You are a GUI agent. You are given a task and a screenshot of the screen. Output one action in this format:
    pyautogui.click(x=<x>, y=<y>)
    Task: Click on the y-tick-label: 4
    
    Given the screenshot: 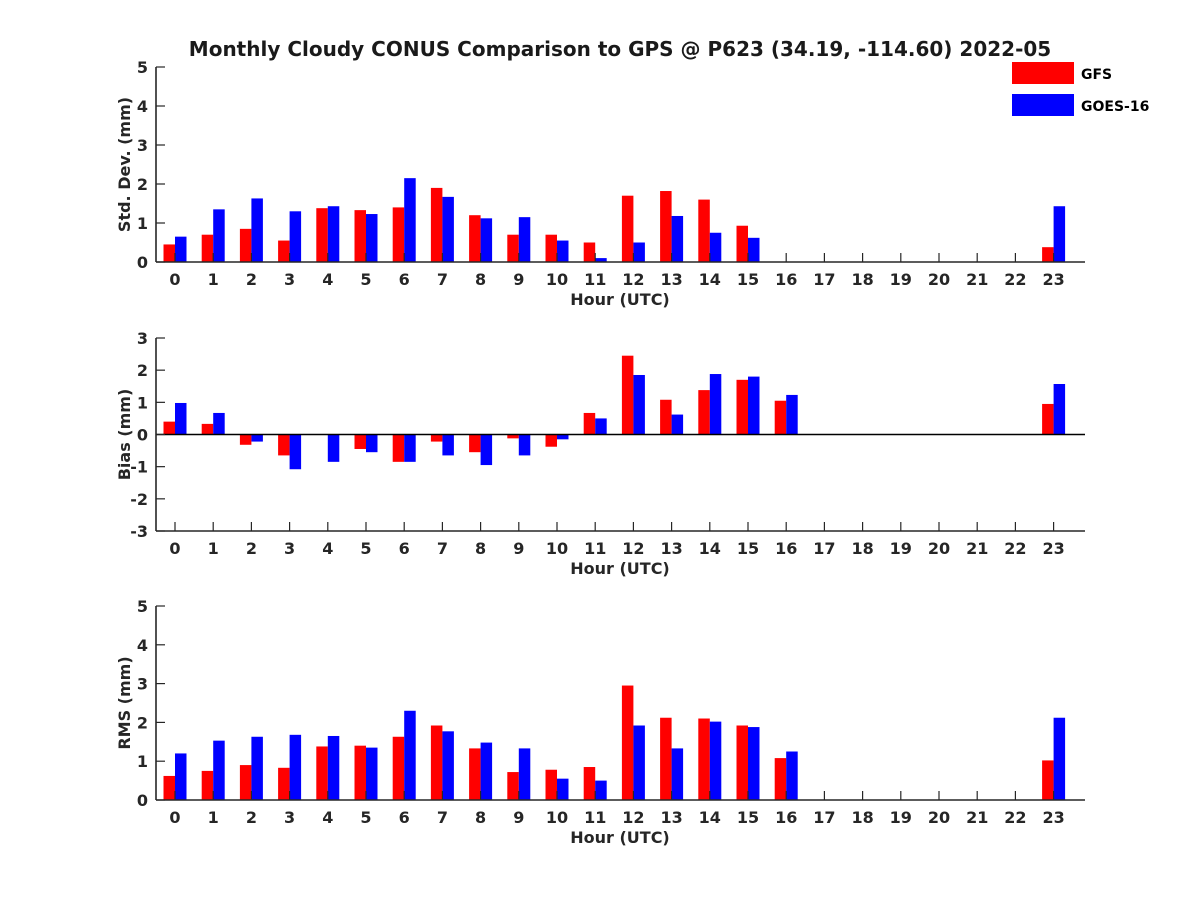 What is the action you would take?
    pyautogui.click(x=142, y=645)
    